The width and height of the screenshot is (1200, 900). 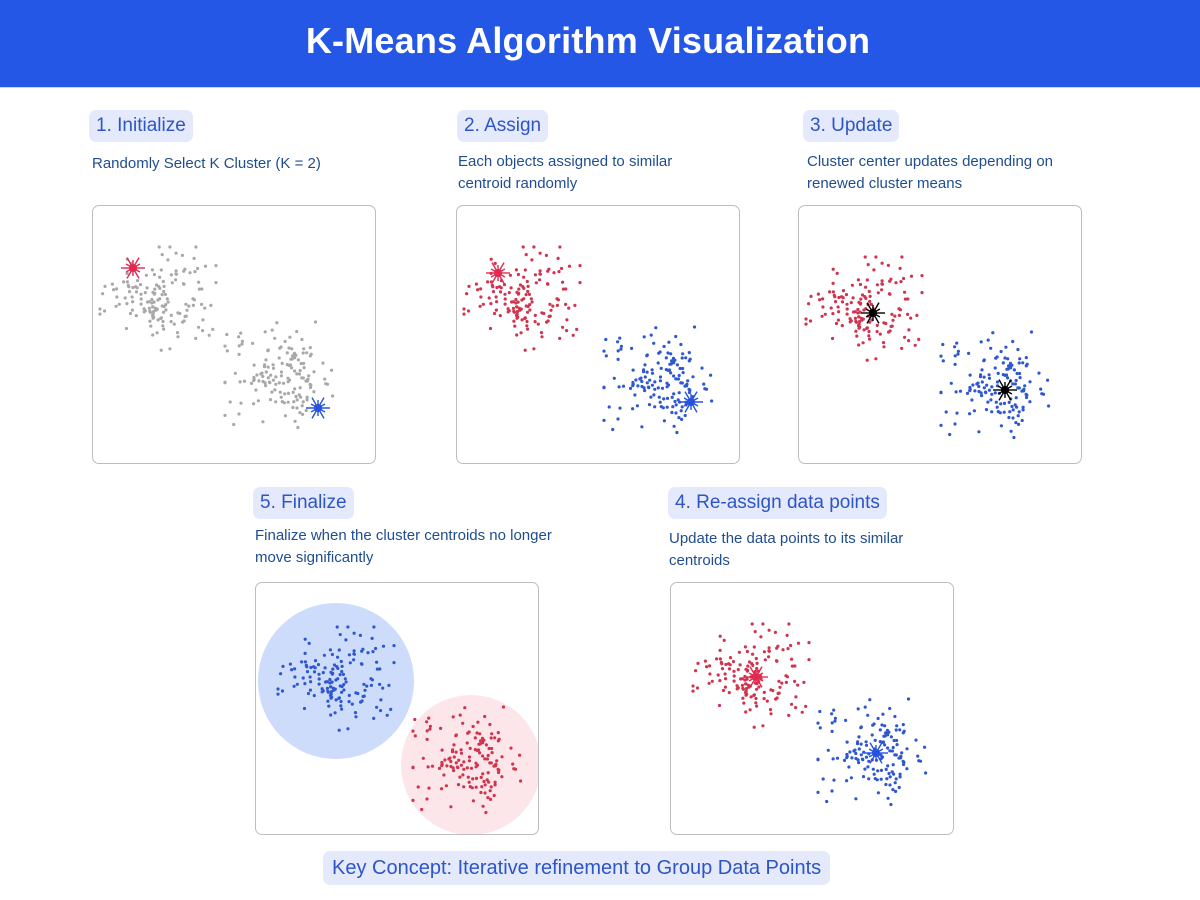 I want to click on assign-scatter-panel, so click(x=598, y=334).